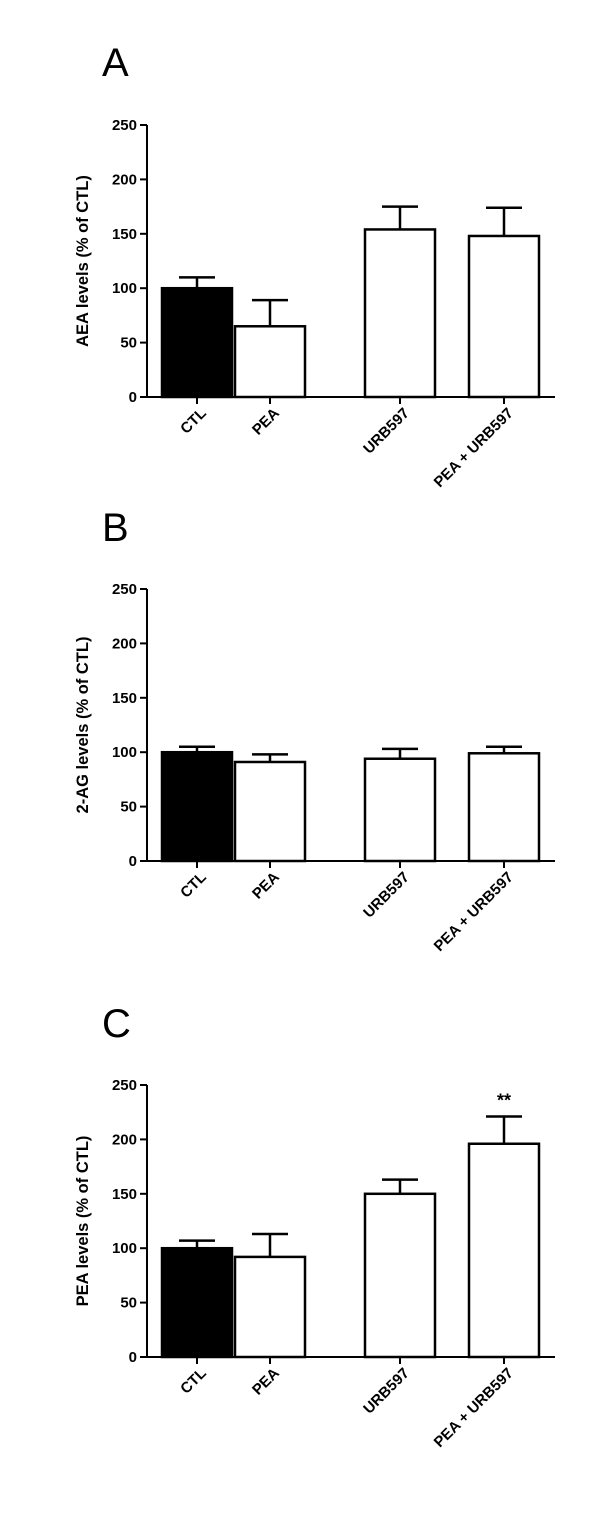  I want to click on y-axis-title: PEA levels (% of CTL), so click(83, 1221).